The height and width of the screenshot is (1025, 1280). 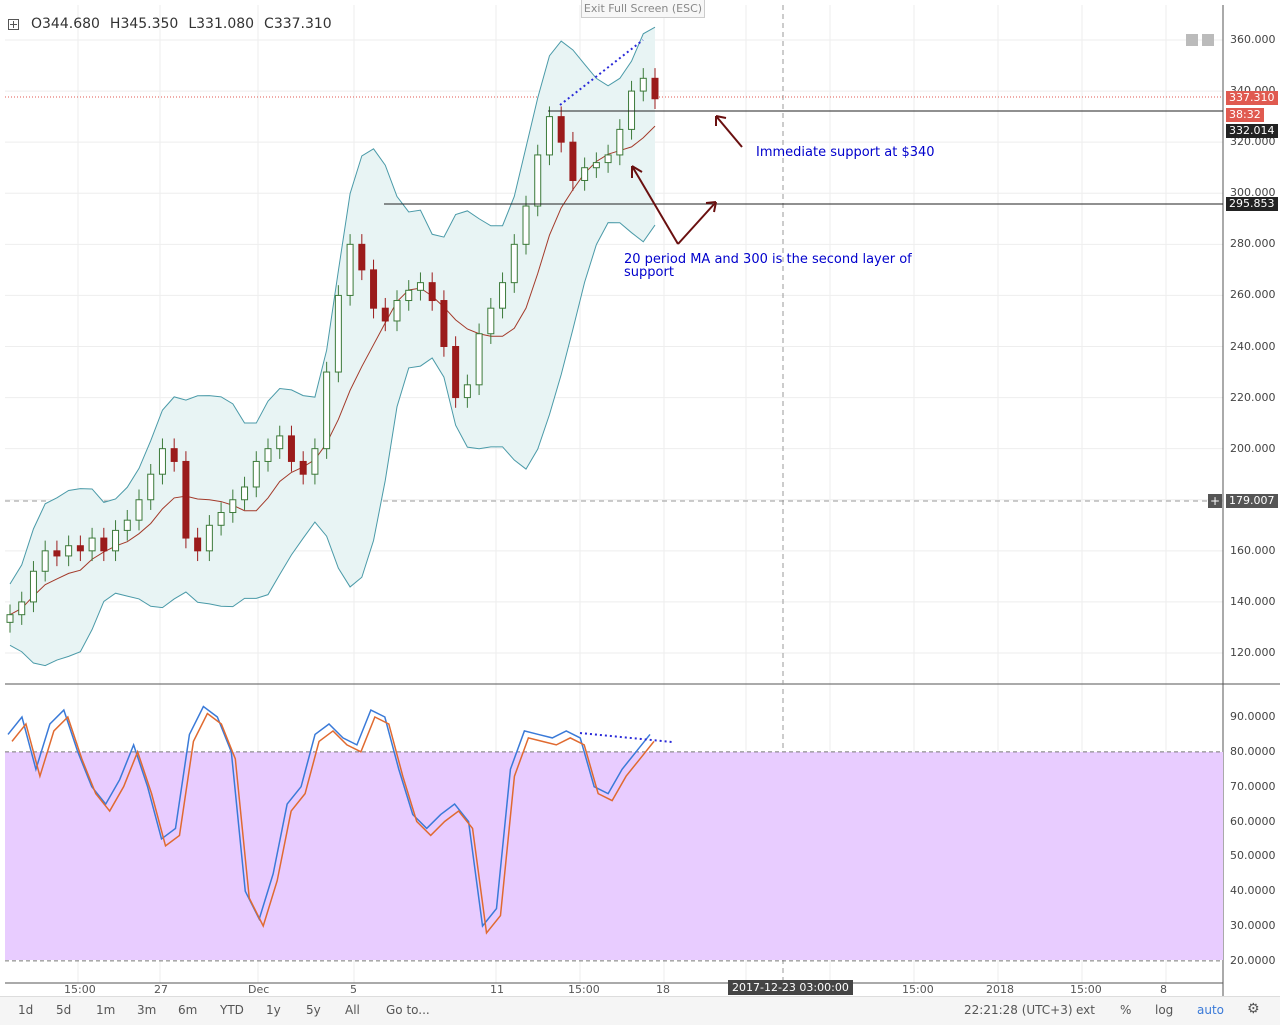 What do you see at coordinates (188, 1010) in the screenshot?
I see `range-button-6m: 6m` at bounding box center [188, 1010].